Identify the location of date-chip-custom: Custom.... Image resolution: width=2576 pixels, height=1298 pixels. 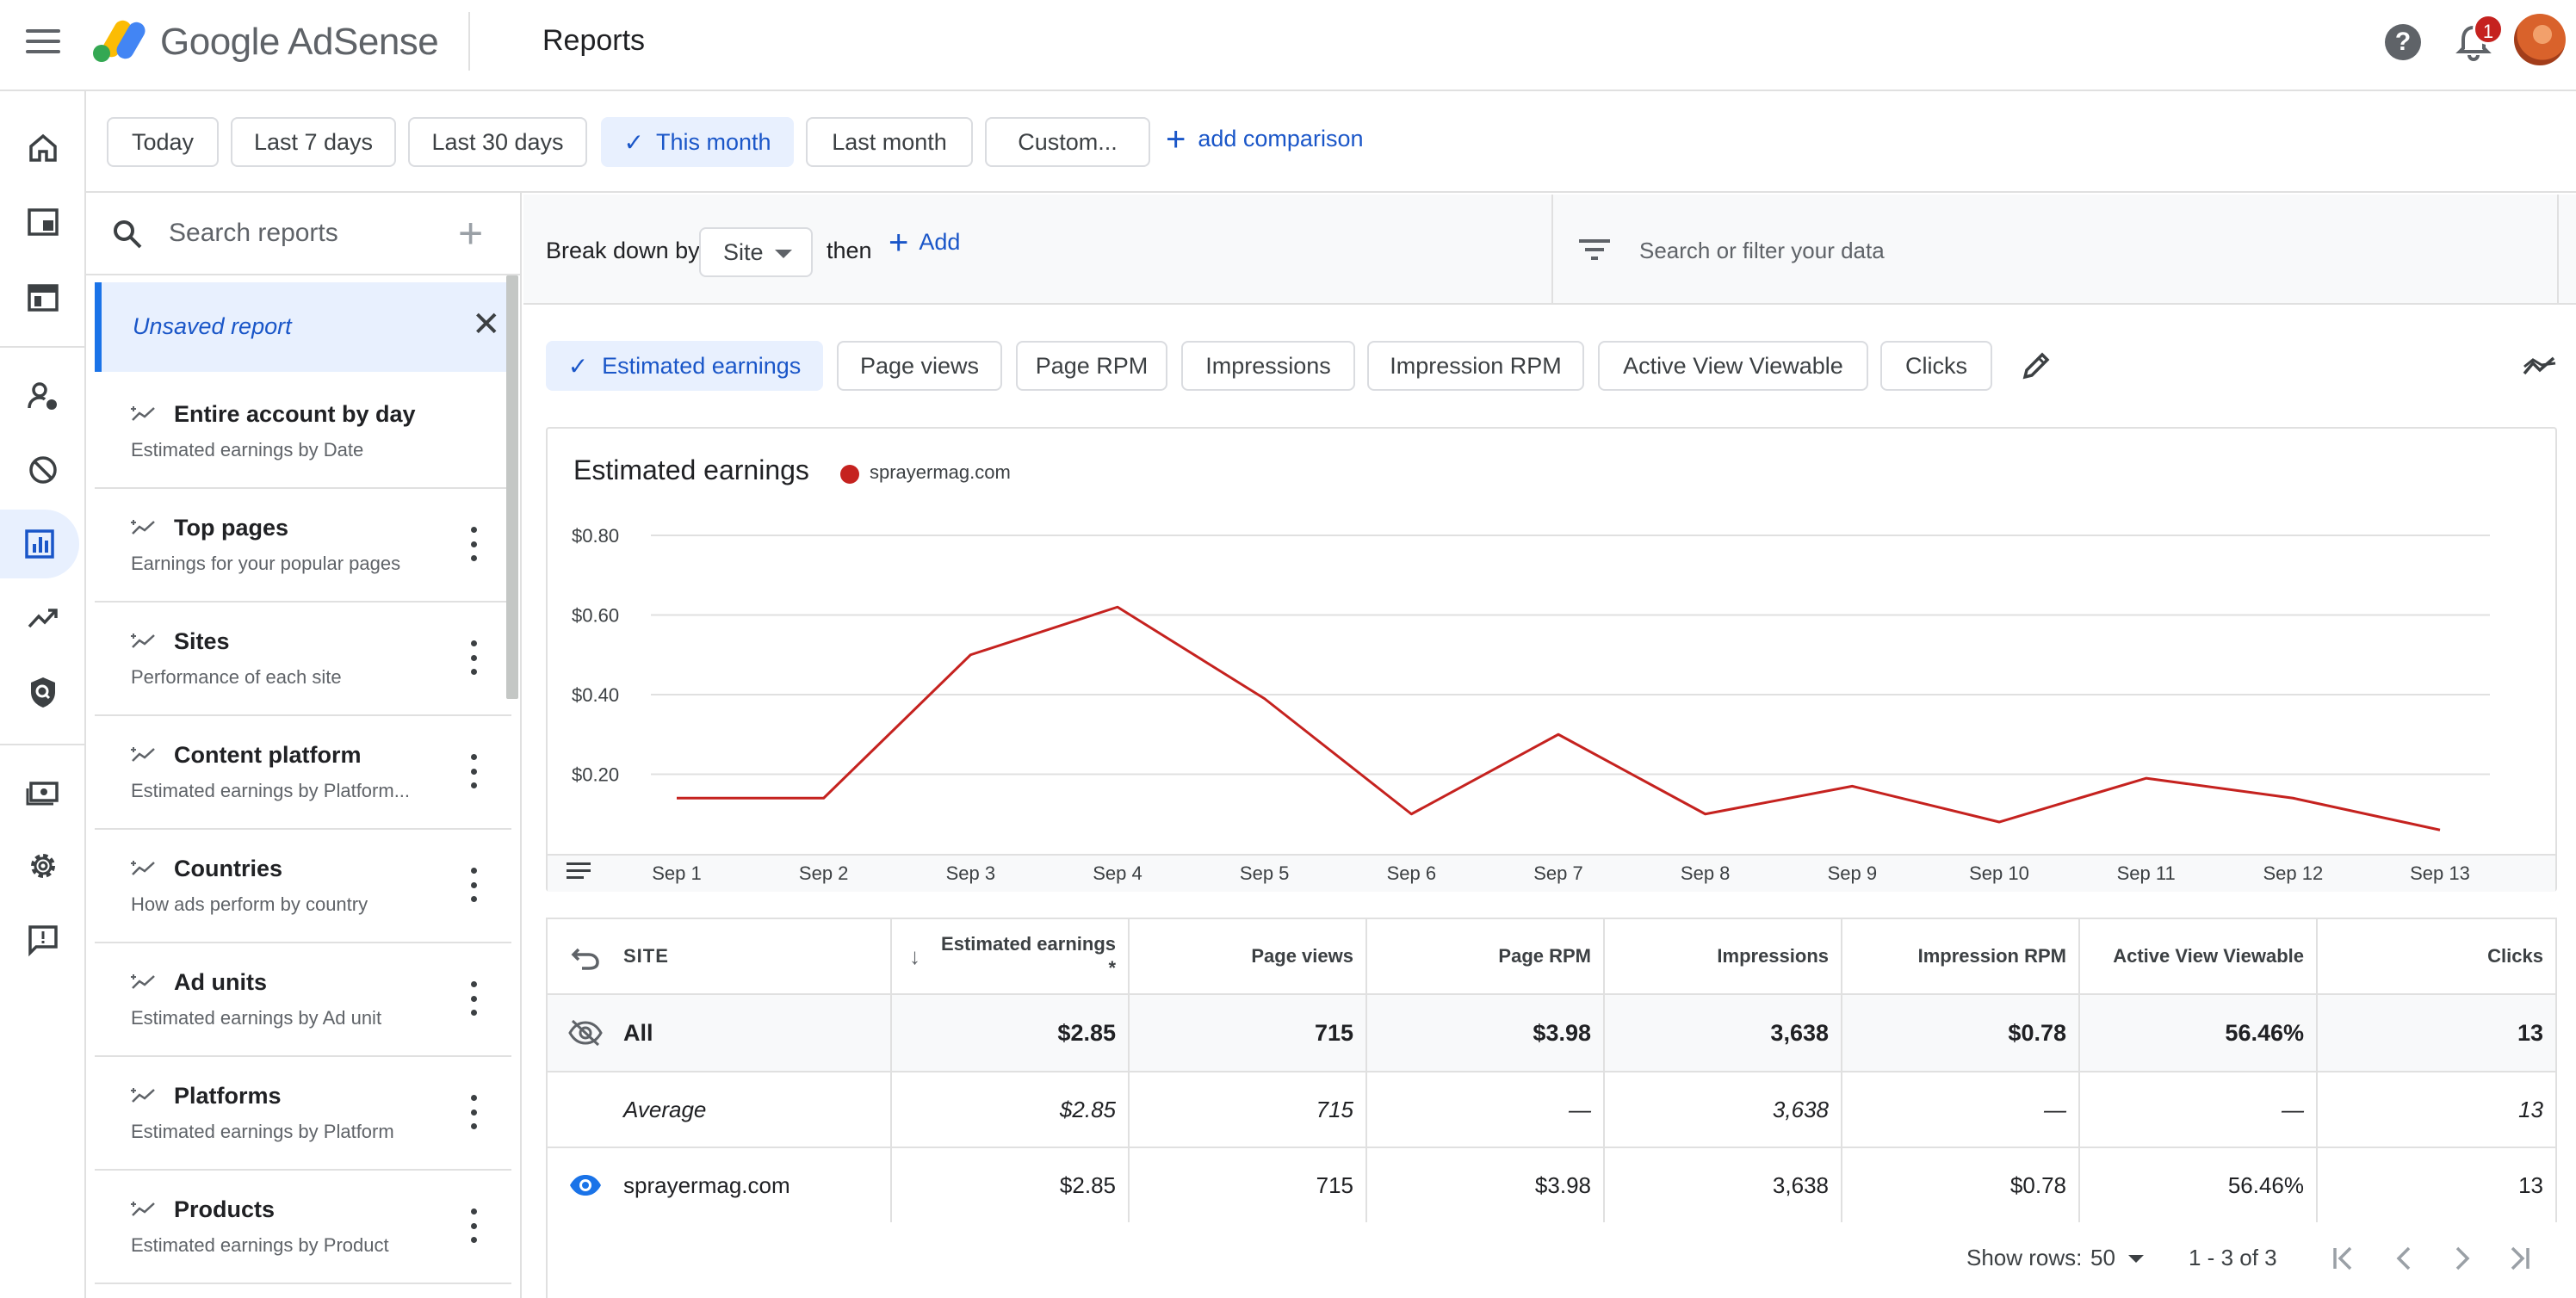
(1068, 142).